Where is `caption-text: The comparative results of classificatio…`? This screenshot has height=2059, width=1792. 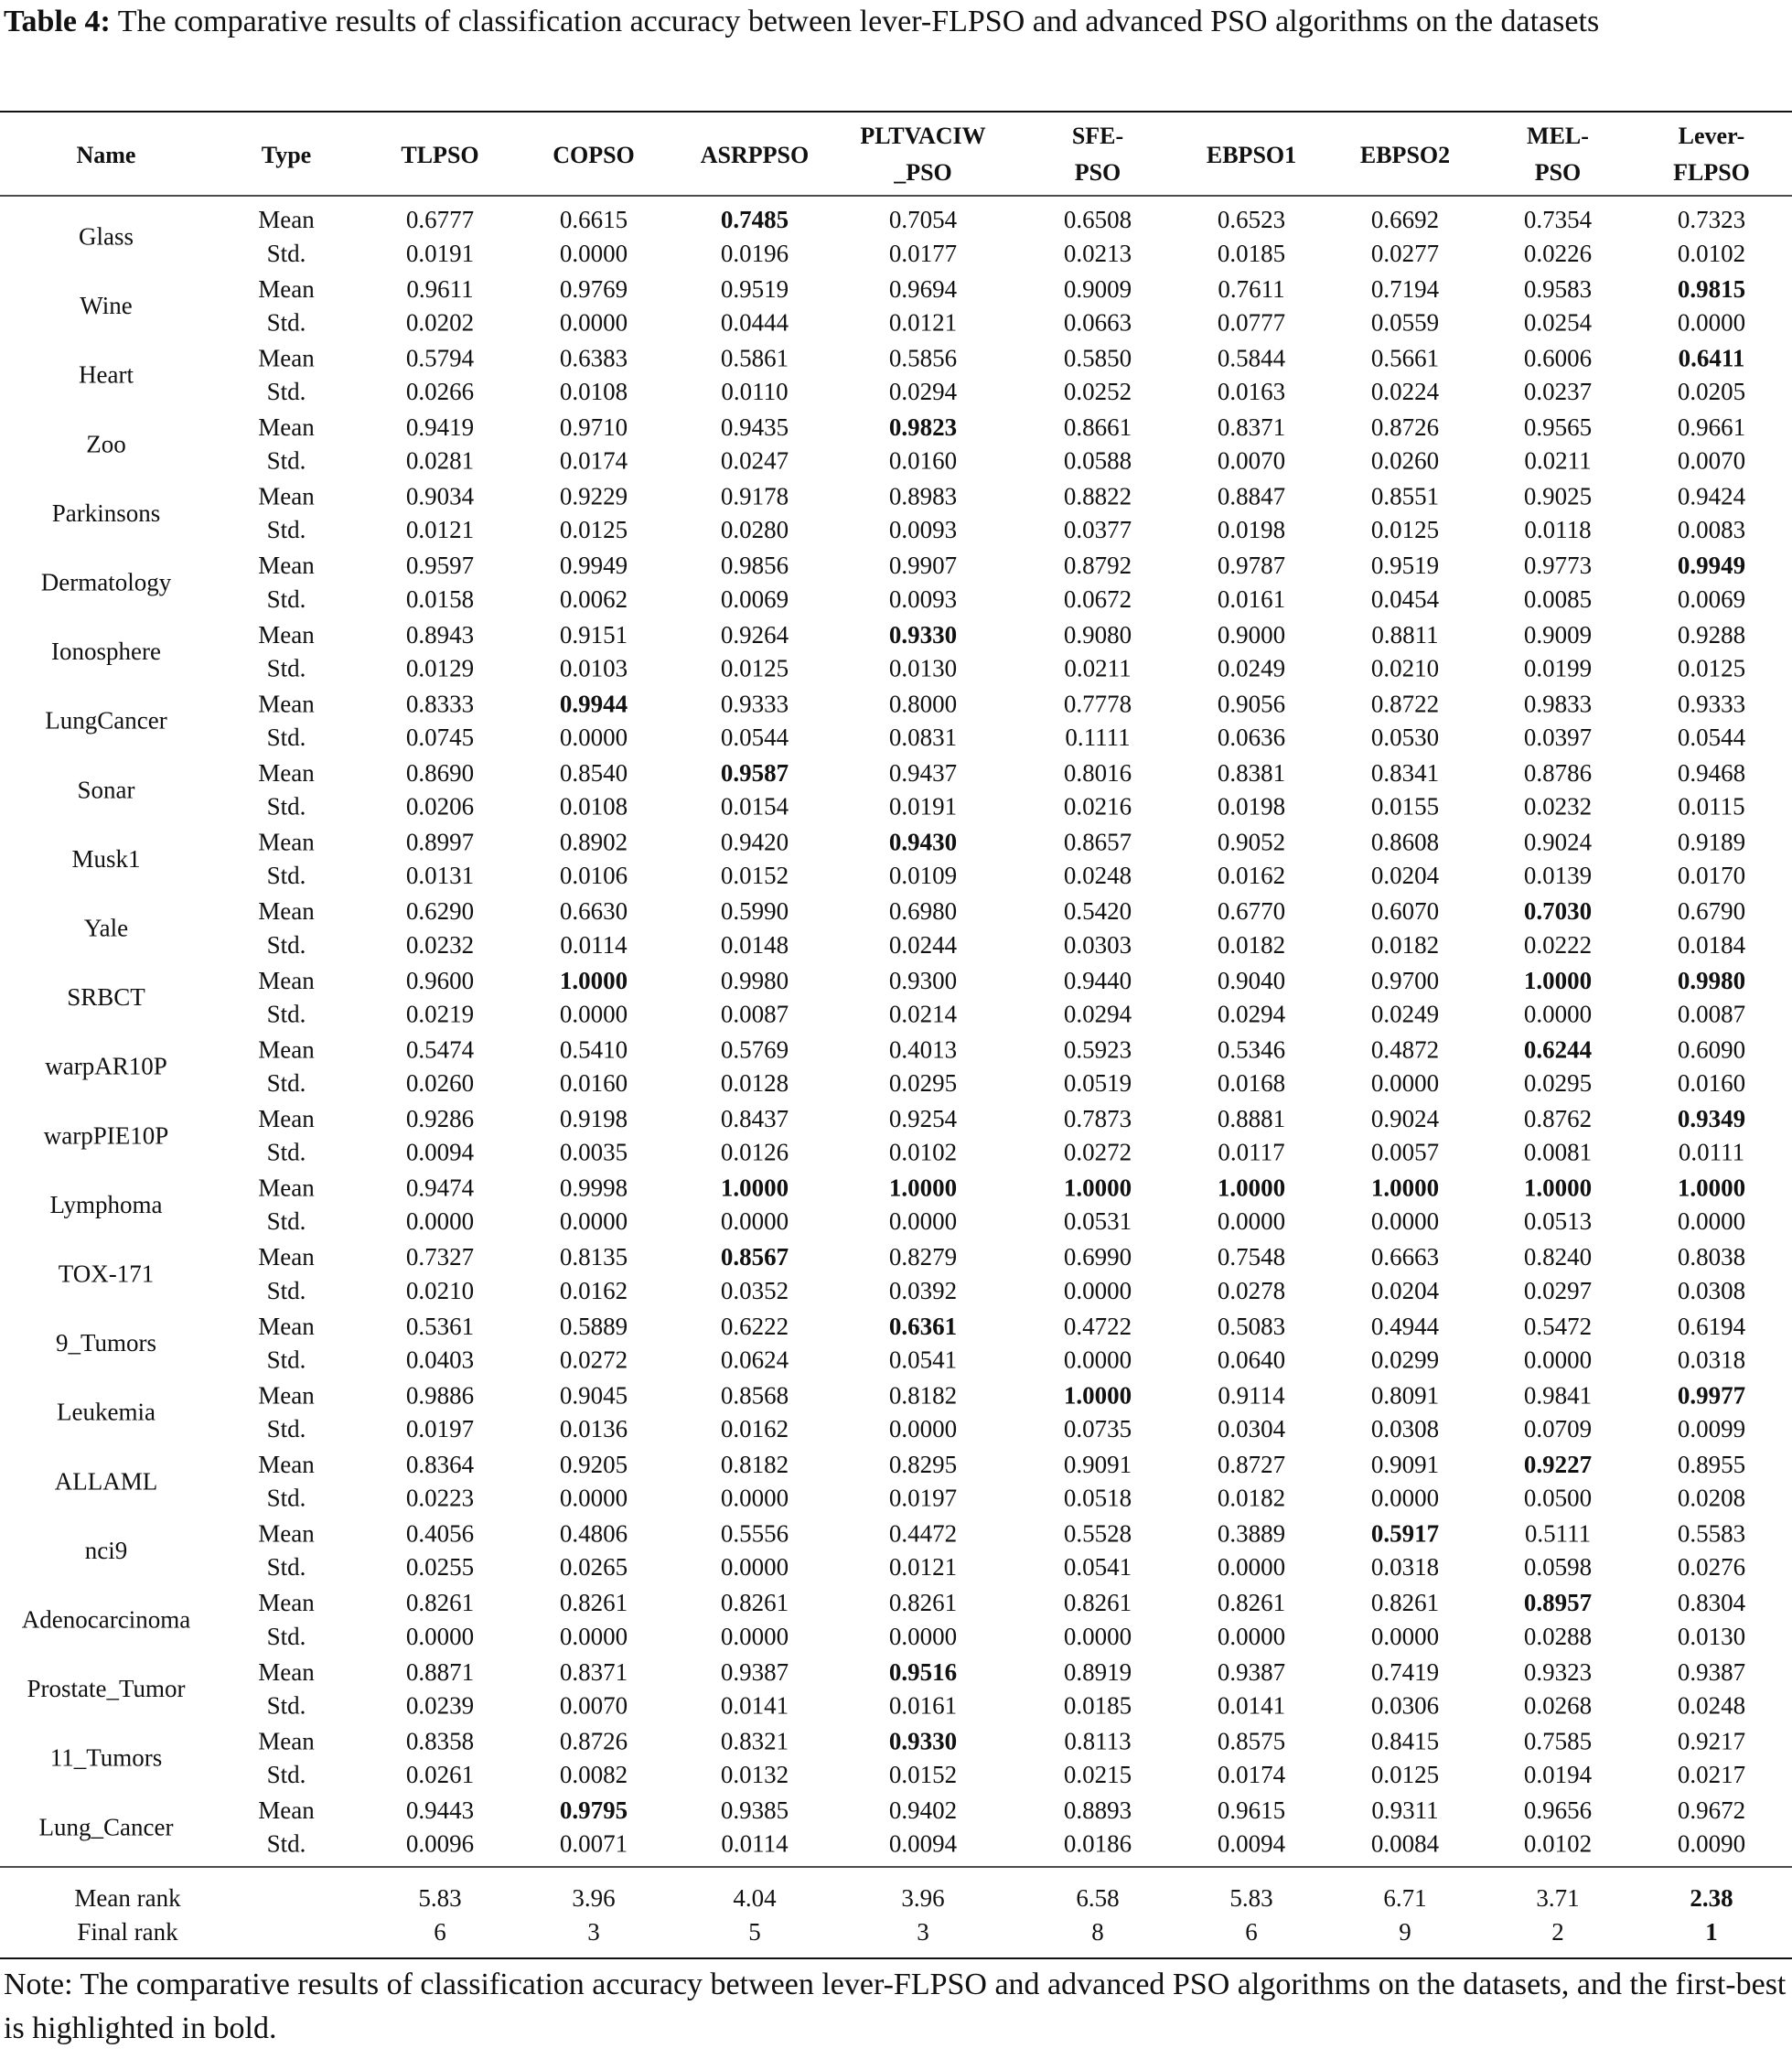
caption-text: The comparative results of classificatio… is located at coordinates (858, 21).